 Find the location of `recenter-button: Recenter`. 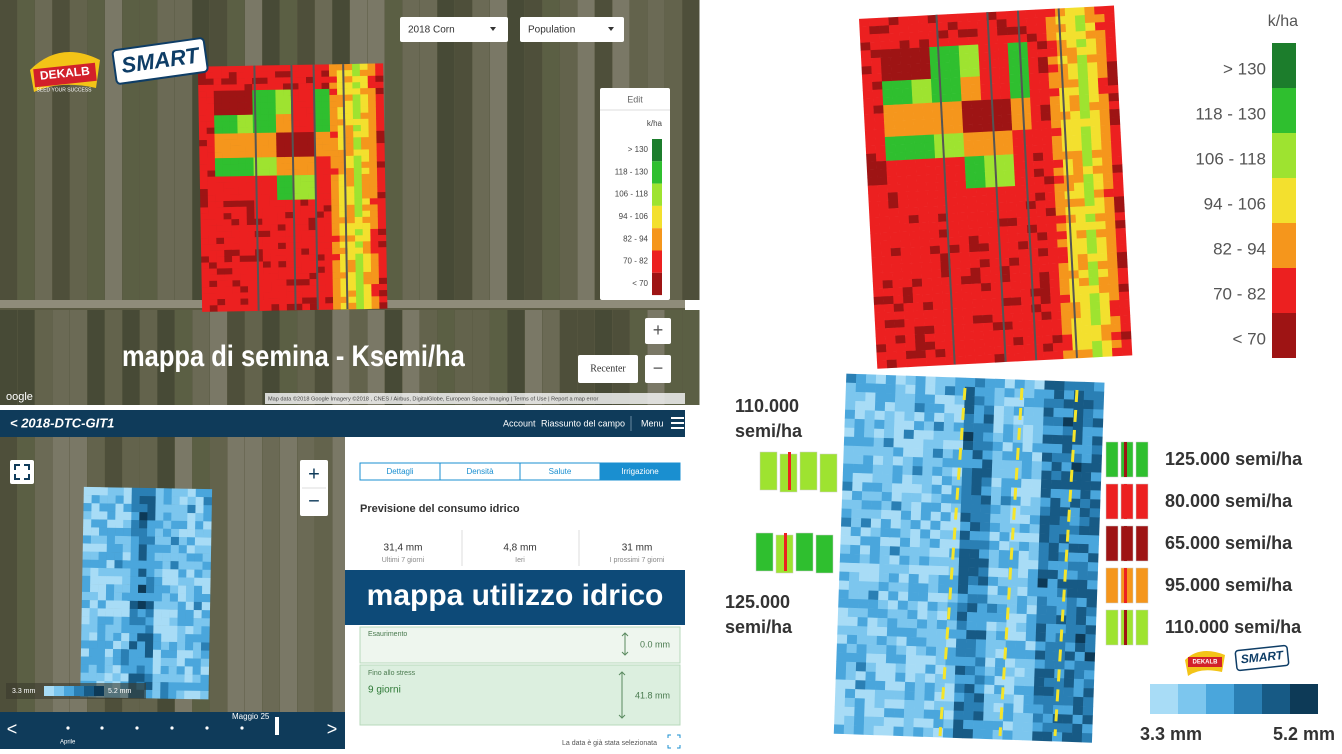

recenter-button: Recenter is located at coordinates (608, 369).